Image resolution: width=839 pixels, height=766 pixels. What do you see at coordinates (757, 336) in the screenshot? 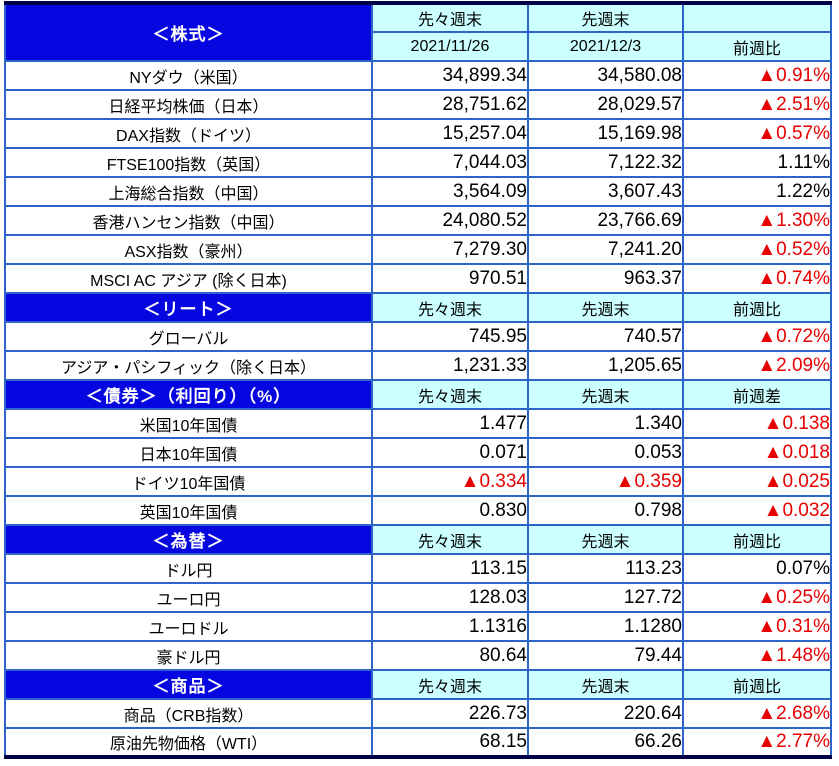
I see `change-cell: ▲0.72%` at bounding box center [757, 336].